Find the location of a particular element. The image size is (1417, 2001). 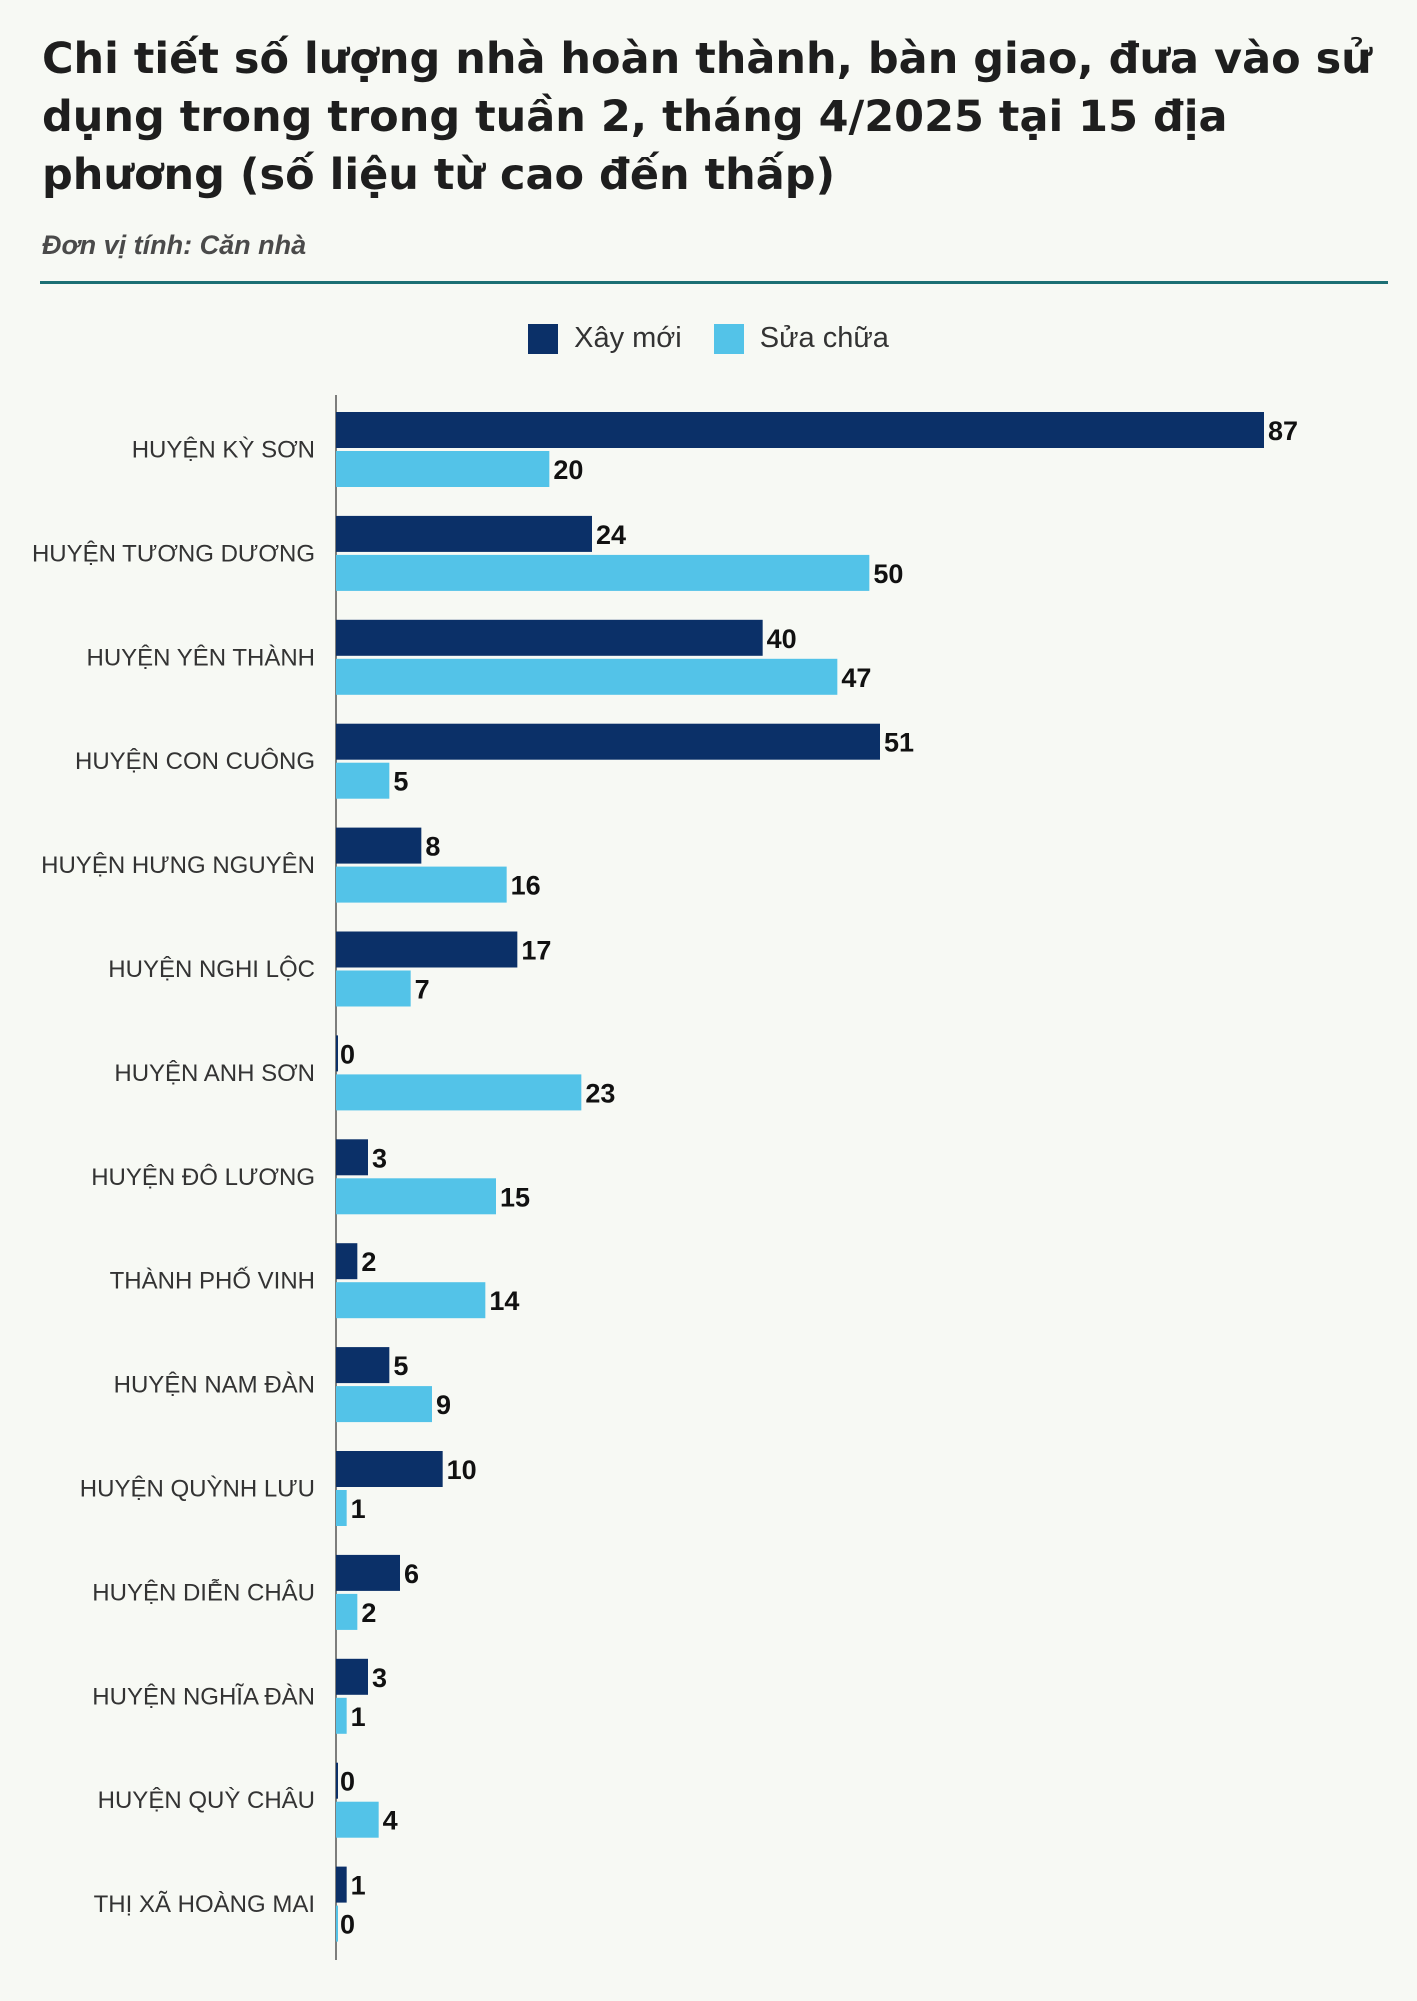

bar-xay-moi-huyen-tuong-duong is located at coordinates (464, 533).